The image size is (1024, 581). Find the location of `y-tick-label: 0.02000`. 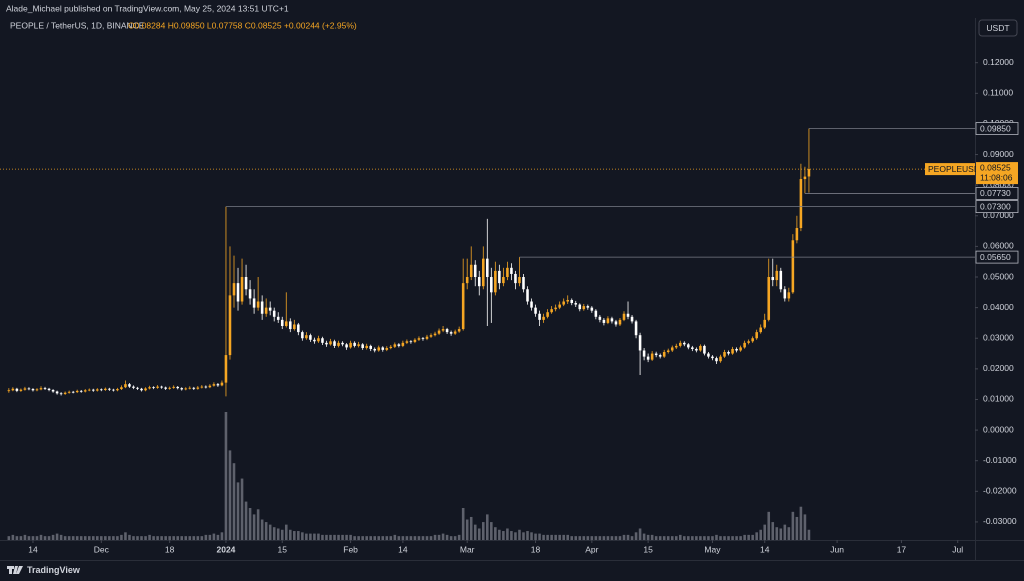

y-tick-label: 0.02000 is located at coordinates (998, 368).